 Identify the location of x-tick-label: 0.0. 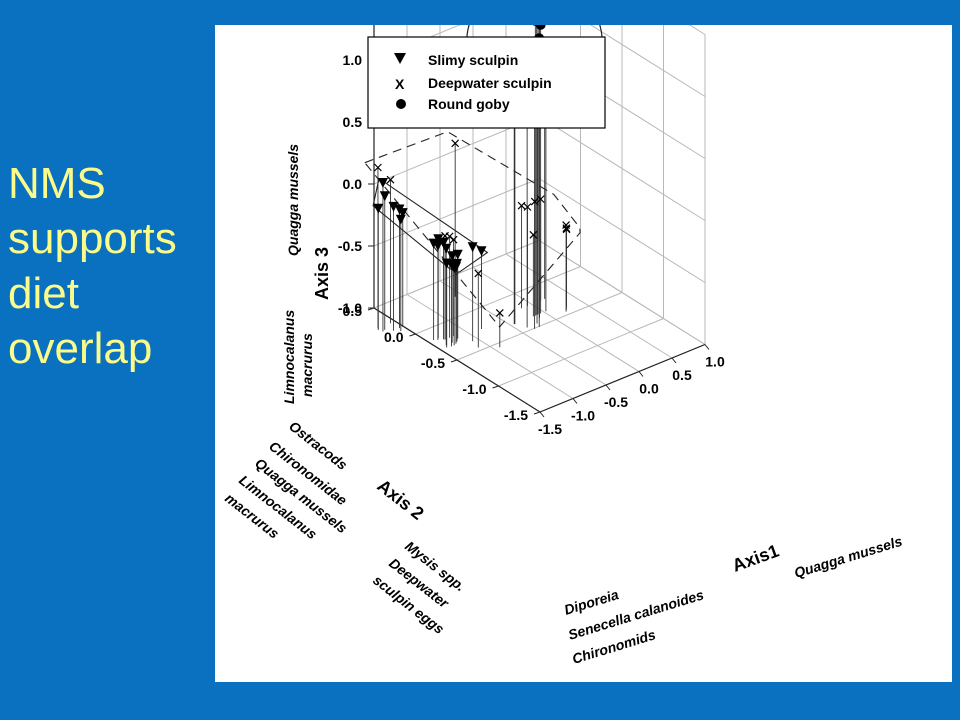
(649, 389).